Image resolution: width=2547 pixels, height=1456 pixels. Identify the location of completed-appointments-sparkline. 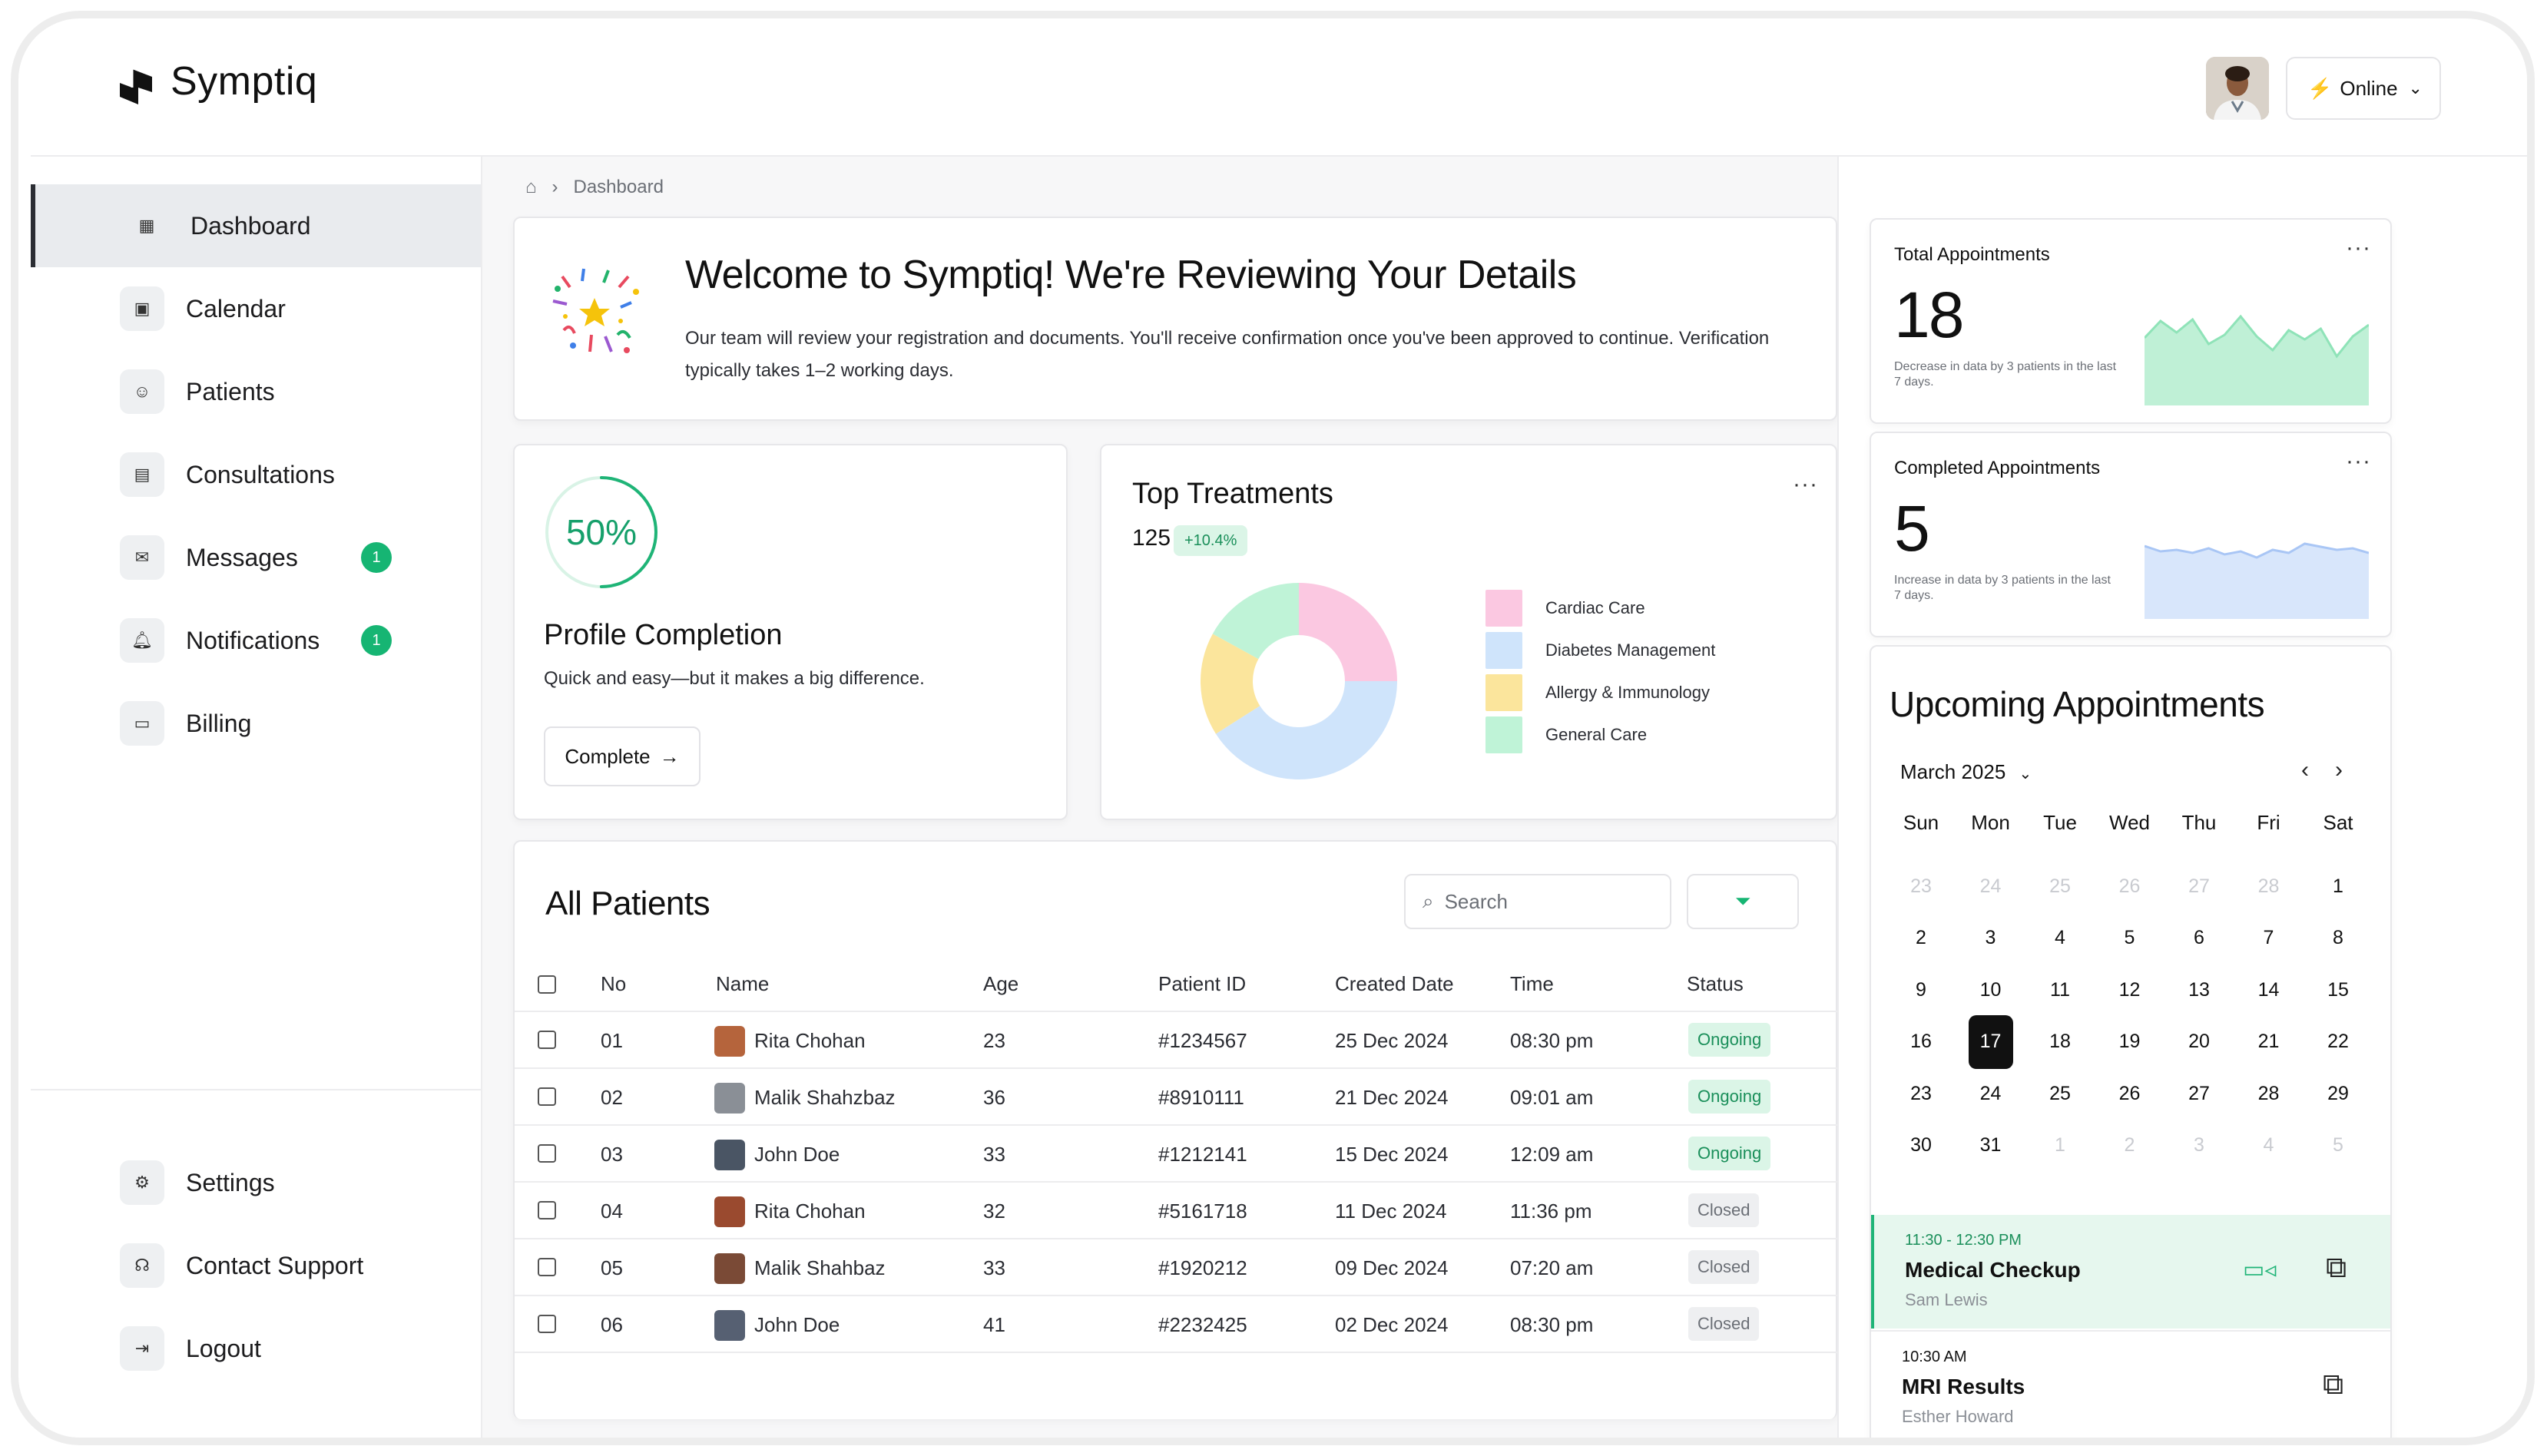
(2257, 580).